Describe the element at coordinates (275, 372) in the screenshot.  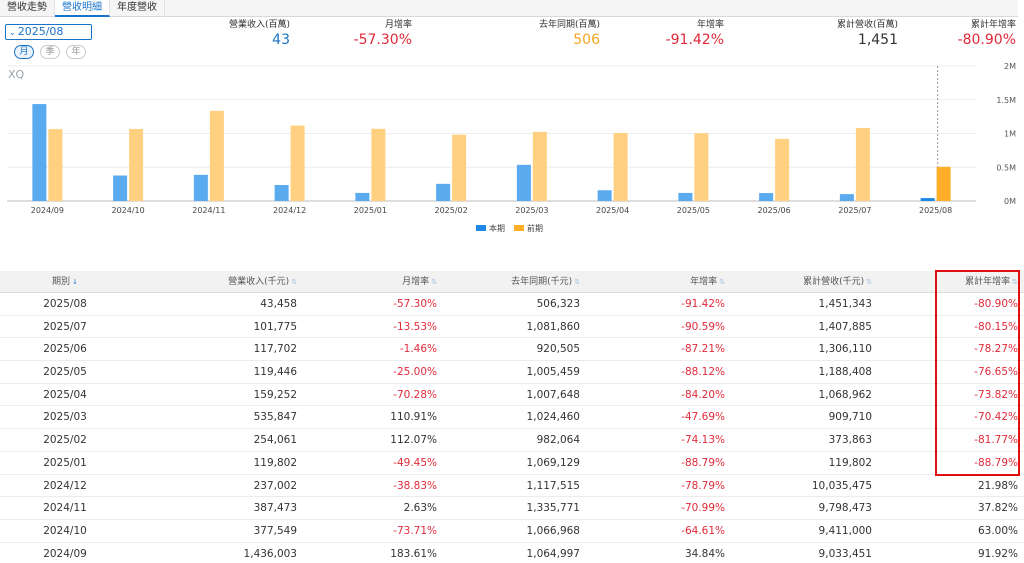
I see `table-cell: 119,446` at that location.